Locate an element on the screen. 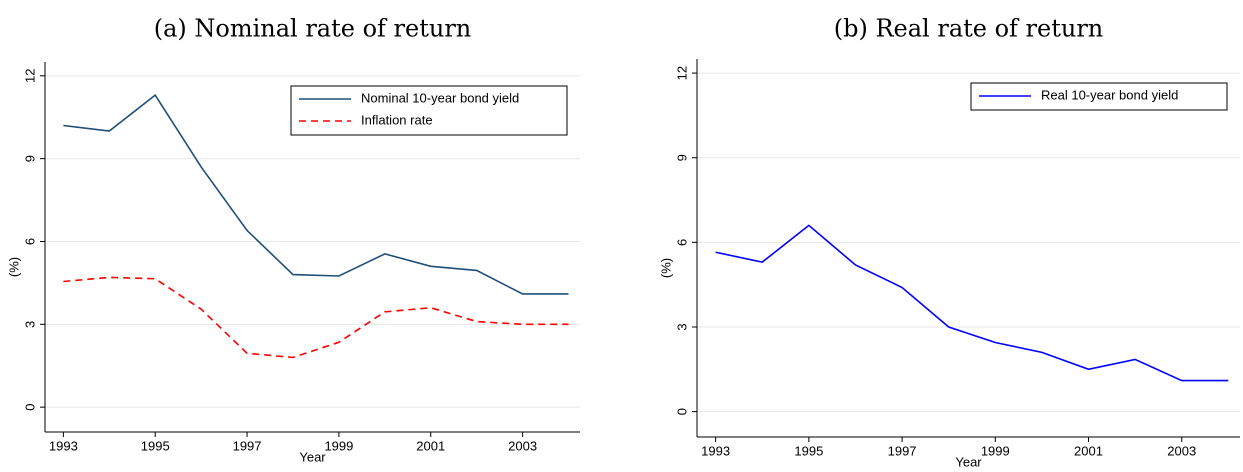 Image resolution: width=1243 pixels, height=472 pixels. legend-box is located at coordinates (429, 110).